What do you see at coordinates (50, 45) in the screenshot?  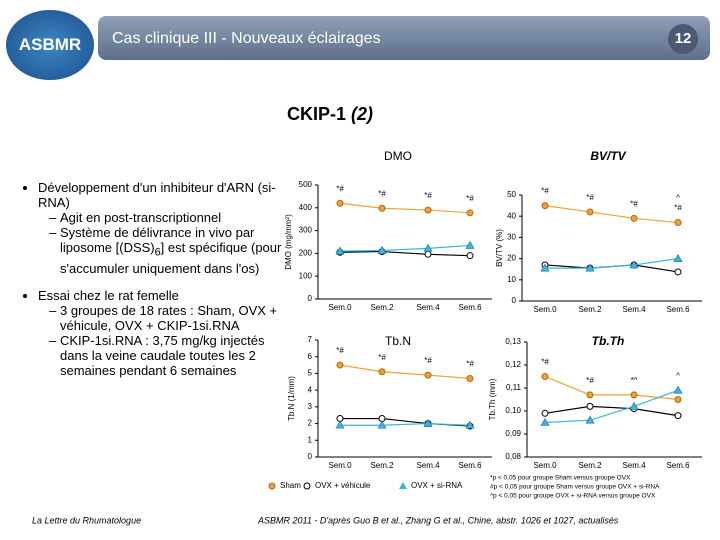 I see `logo: ASBMR` at bounding box center [50, 45].